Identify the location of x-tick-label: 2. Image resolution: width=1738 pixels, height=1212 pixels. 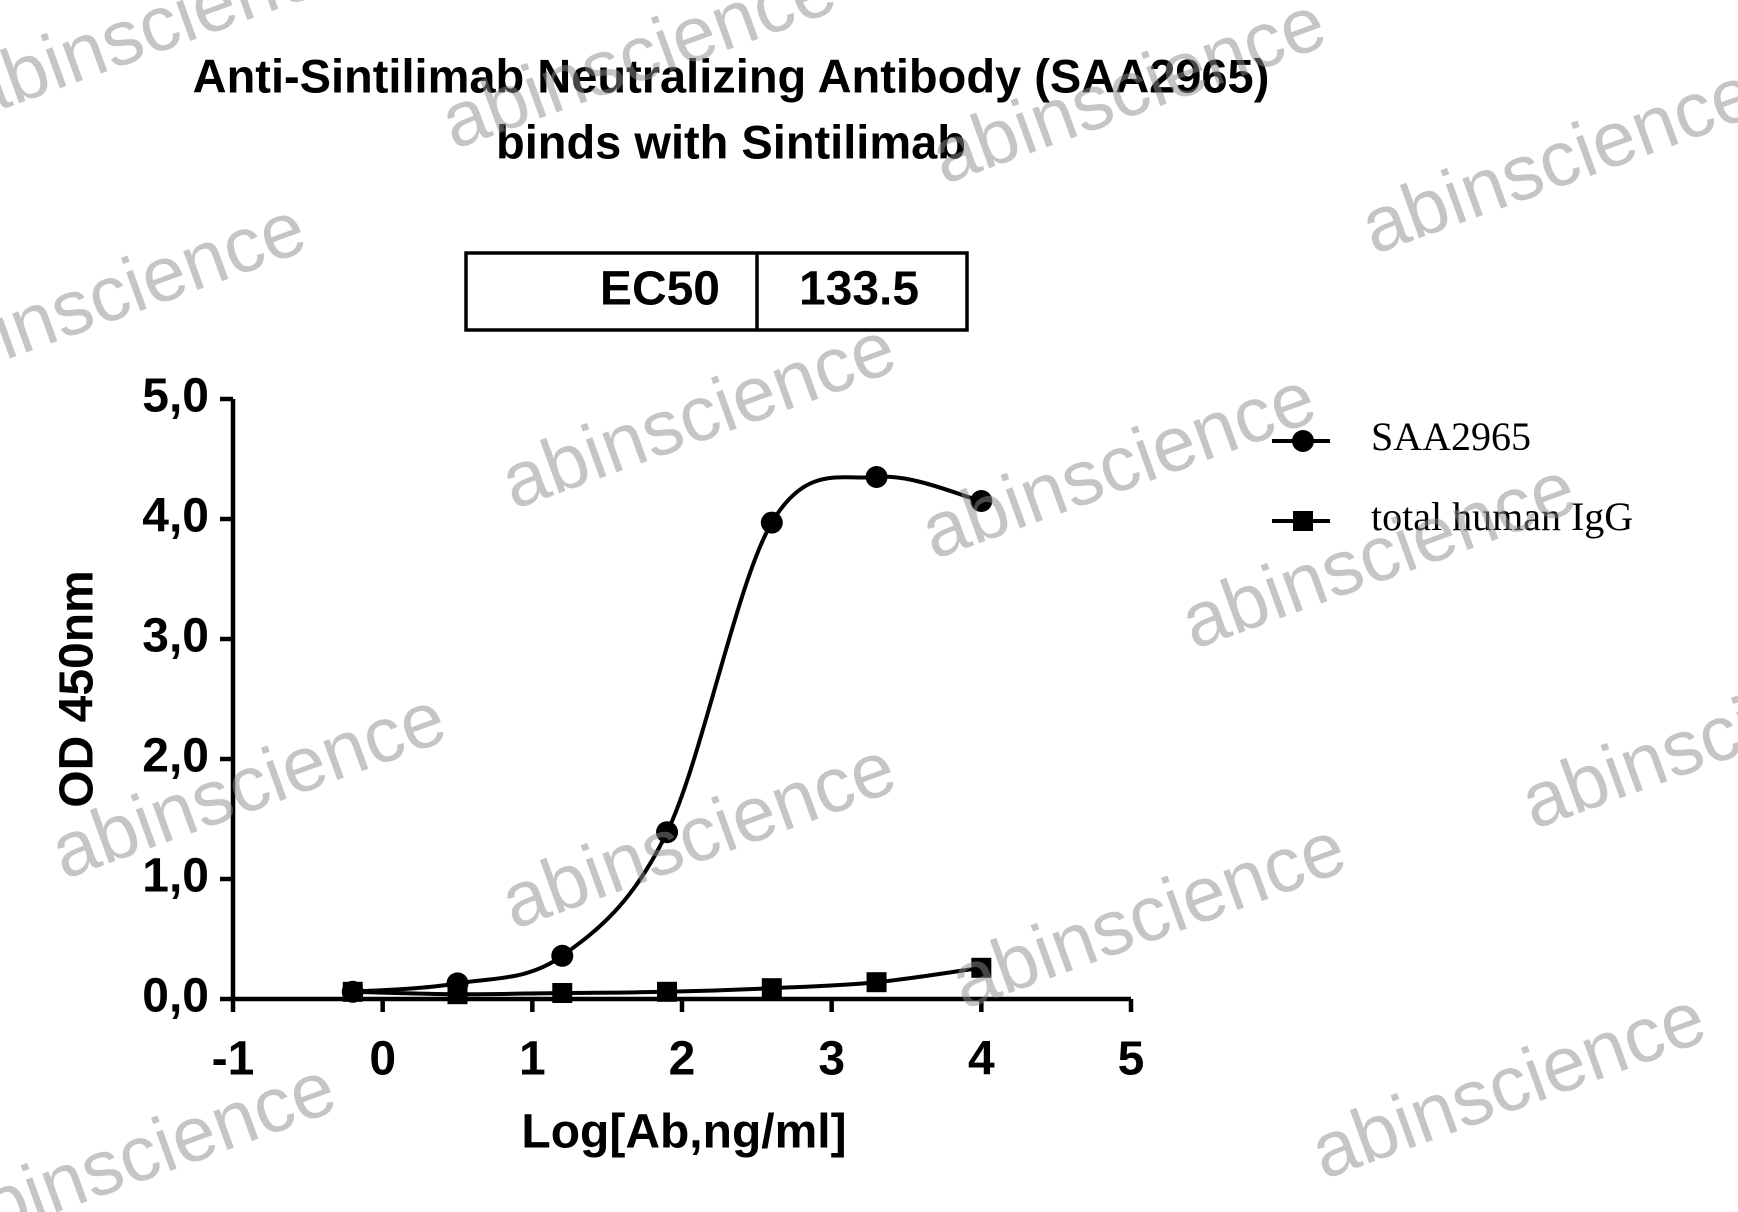
(682, 1059).